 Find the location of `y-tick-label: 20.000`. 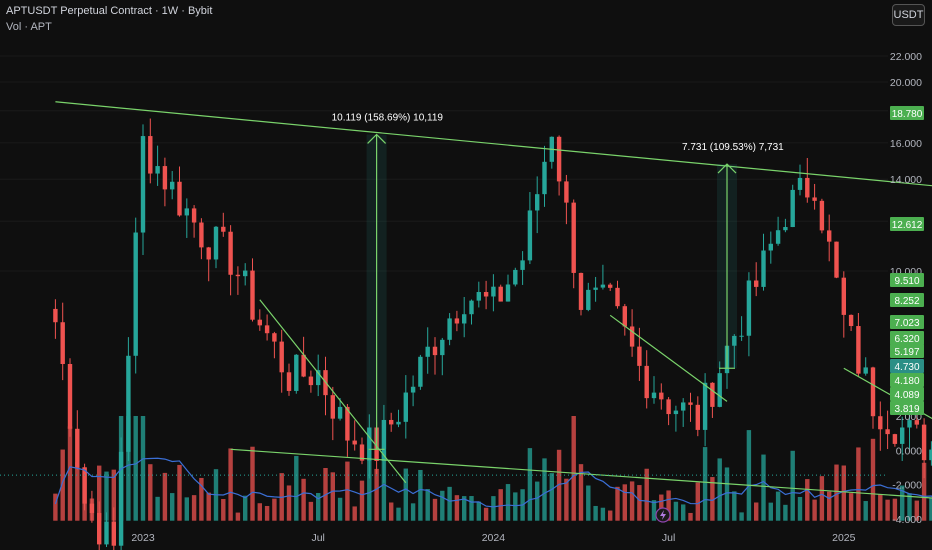

y-tick-label: 20.000 is located at coordinates (906, 83).